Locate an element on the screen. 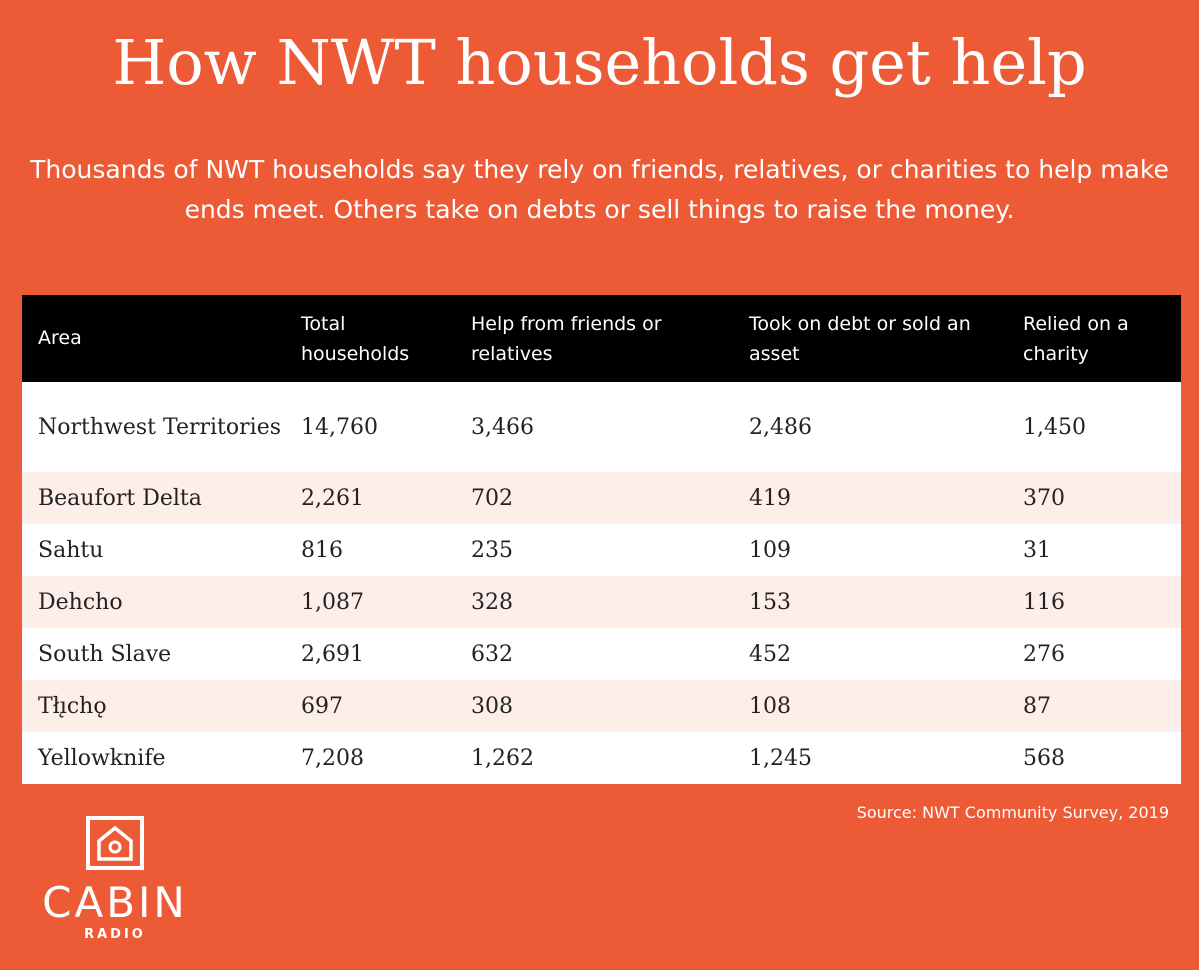 The width and height of the screenshot is (1199, 970). cell: 235 is located at coordinates (492, 550).